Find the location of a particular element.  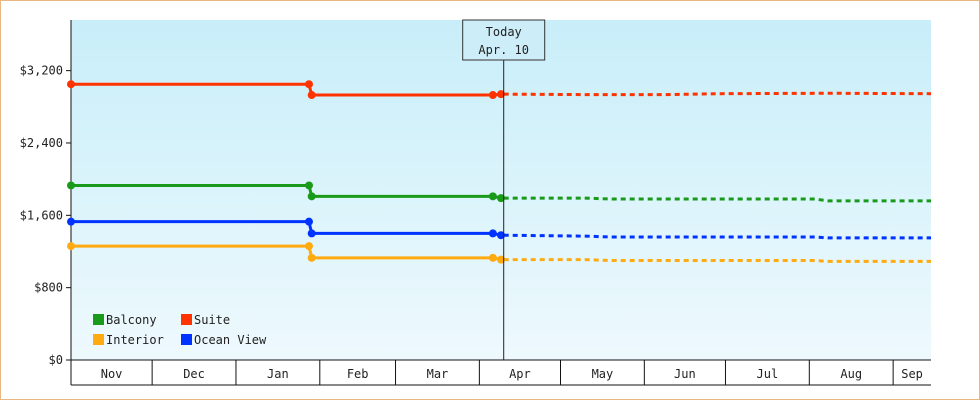

today-box is located at coordinates (504, 40).